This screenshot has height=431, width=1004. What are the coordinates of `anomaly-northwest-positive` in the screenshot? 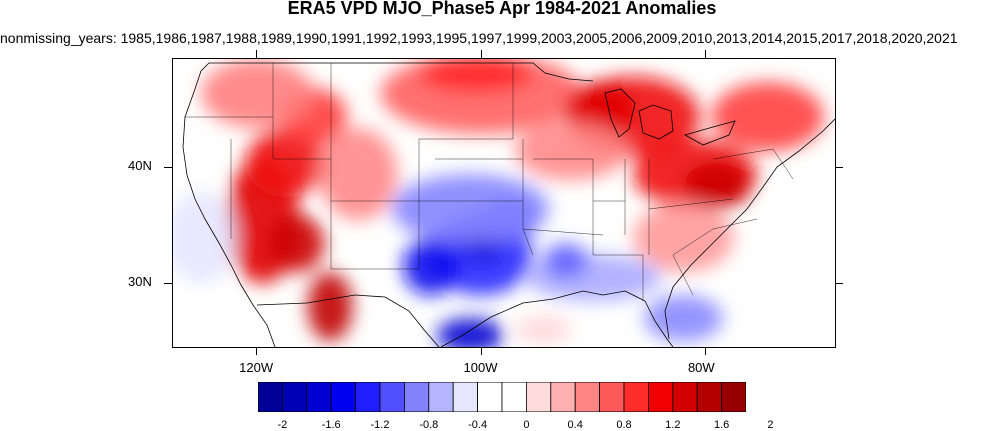 It's located at (257, 94).